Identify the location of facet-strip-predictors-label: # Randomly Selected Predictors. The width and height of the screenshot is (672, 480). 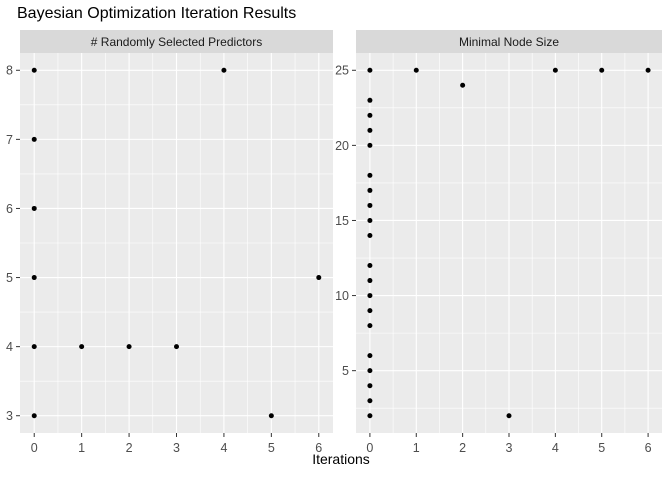
(176, 41).